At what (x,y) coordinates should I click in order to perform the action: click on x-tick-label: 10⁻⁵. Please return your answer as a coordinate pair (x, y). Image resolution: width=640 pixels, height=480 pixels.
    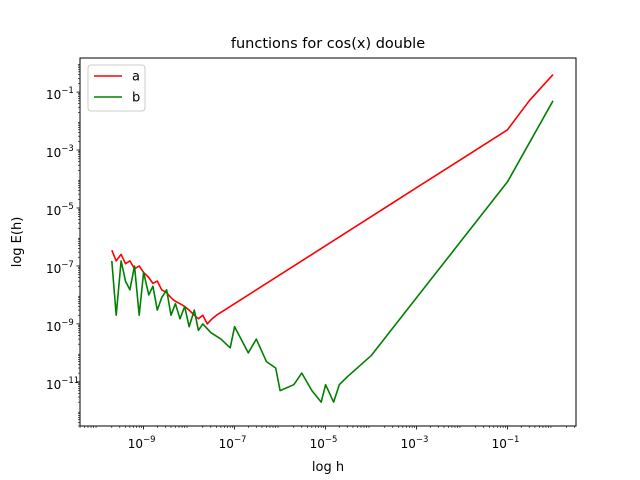
    Looking at the image, I should click on (324, 443).